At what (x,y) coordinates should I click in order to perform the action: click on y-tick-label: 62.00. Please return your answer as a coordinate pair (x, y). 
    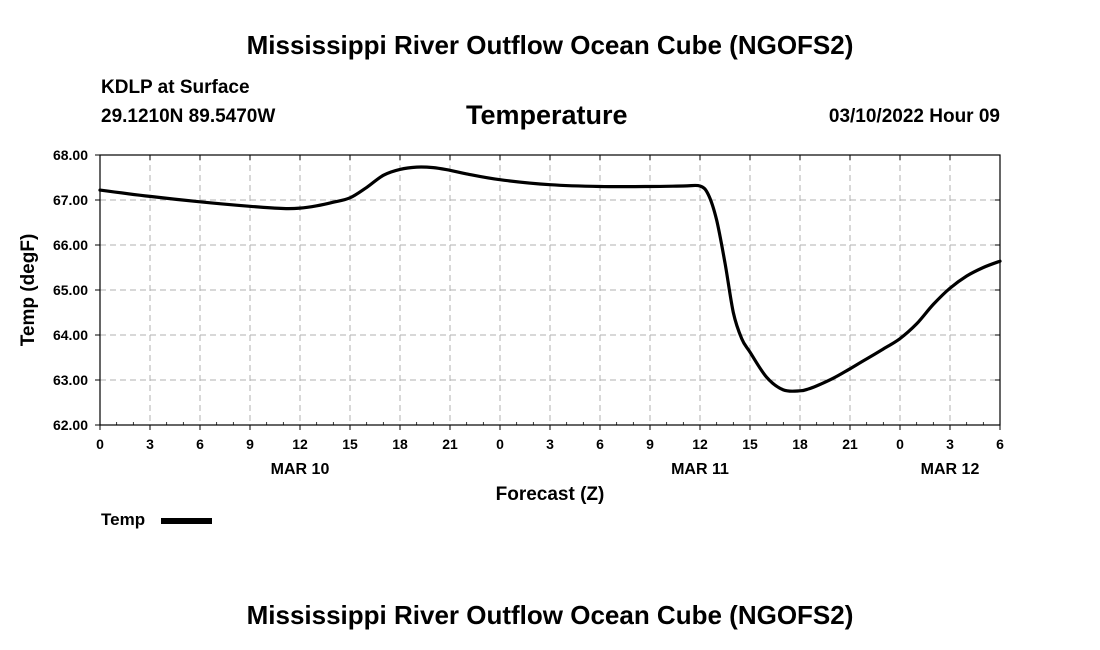
    Looking at the image, I should click on (70, 425).